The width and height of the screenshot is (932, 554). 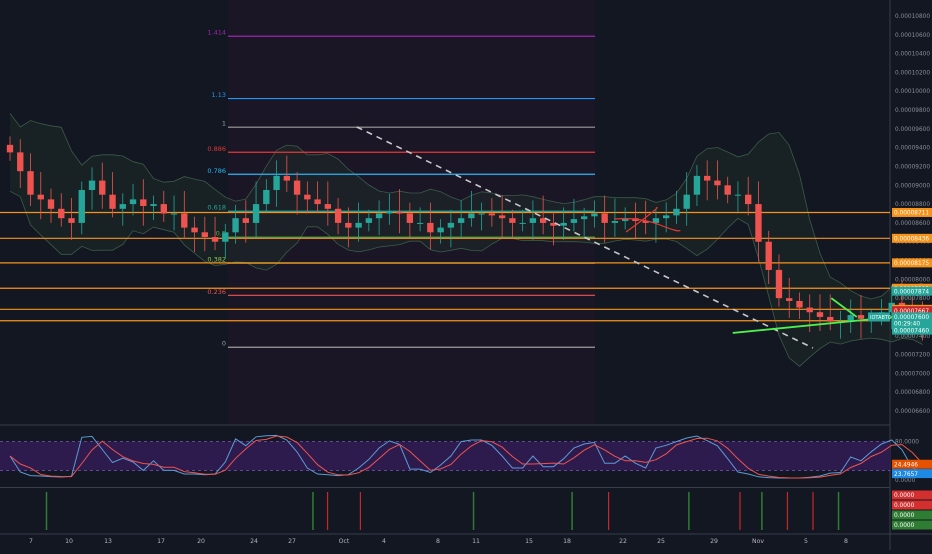 I want to click on symbol-tag-label: IOTABTC, so click(x=881, y=318).